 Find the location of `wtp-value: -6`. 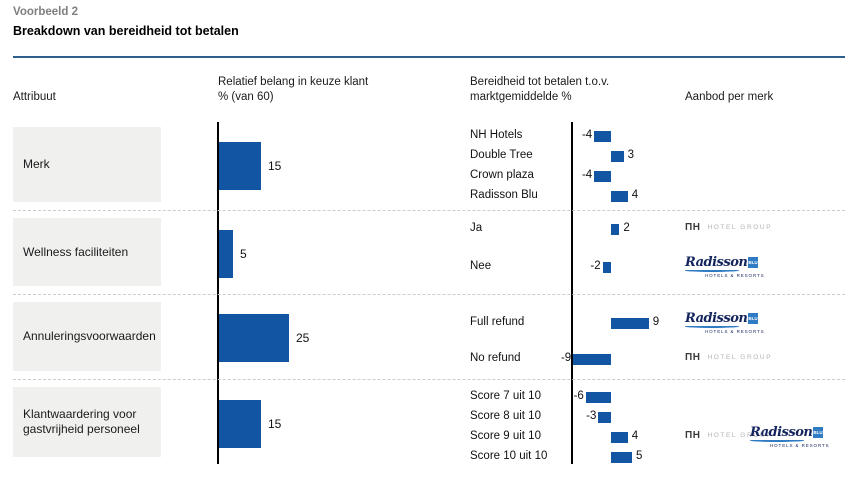

wtp-value: -6 is located at coordinates (578, 396).